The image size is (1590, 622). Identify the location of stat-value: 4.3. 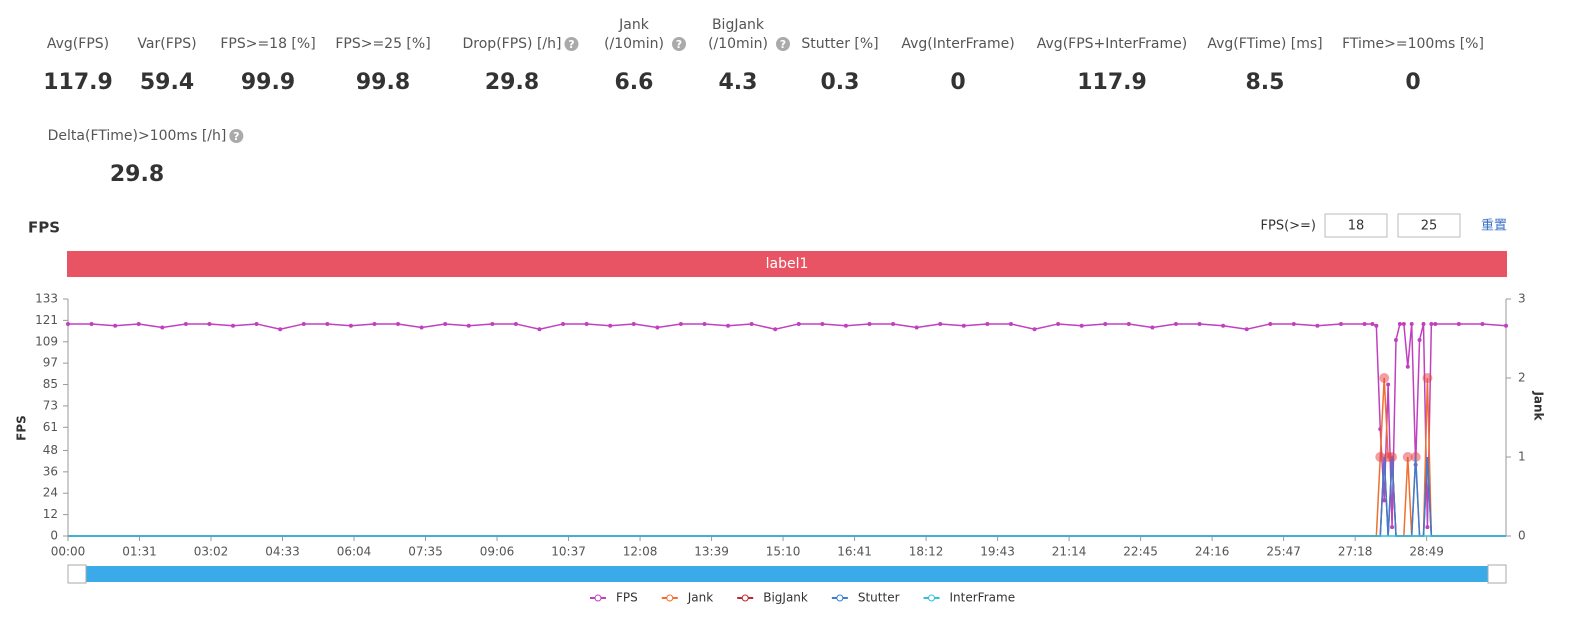
(738, 82).